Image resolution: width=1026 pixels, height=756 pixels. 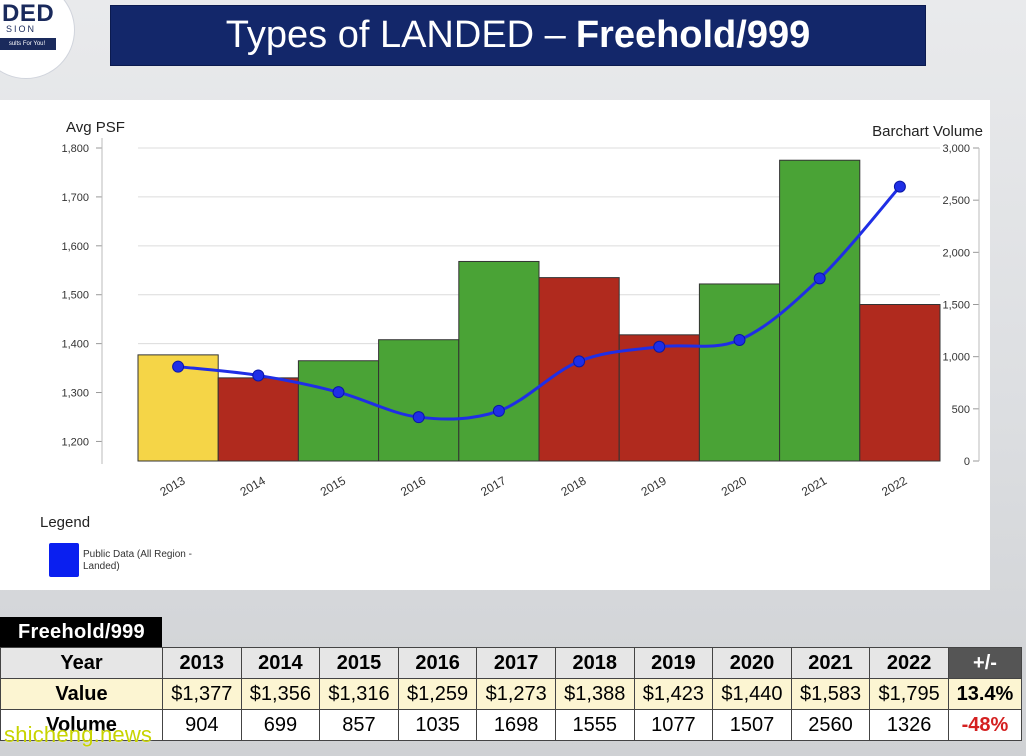 I want to click on watermark: shicheng.news, so click(x=78, y=734).